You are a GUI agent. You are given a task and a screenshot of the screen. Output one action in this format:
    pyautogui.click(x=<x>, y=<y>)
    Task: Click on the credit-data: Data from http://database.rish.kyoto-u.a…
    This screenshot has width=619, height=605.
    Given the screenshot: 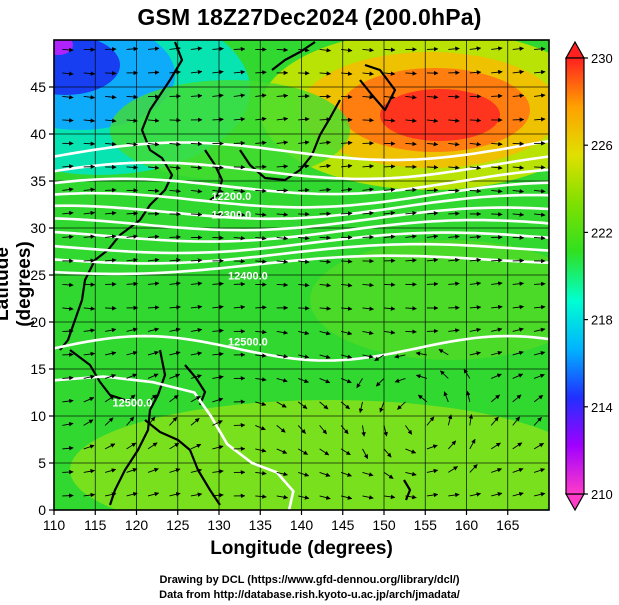 What is the action you would take?
    pyautogui.click(x=309, y=595)
    